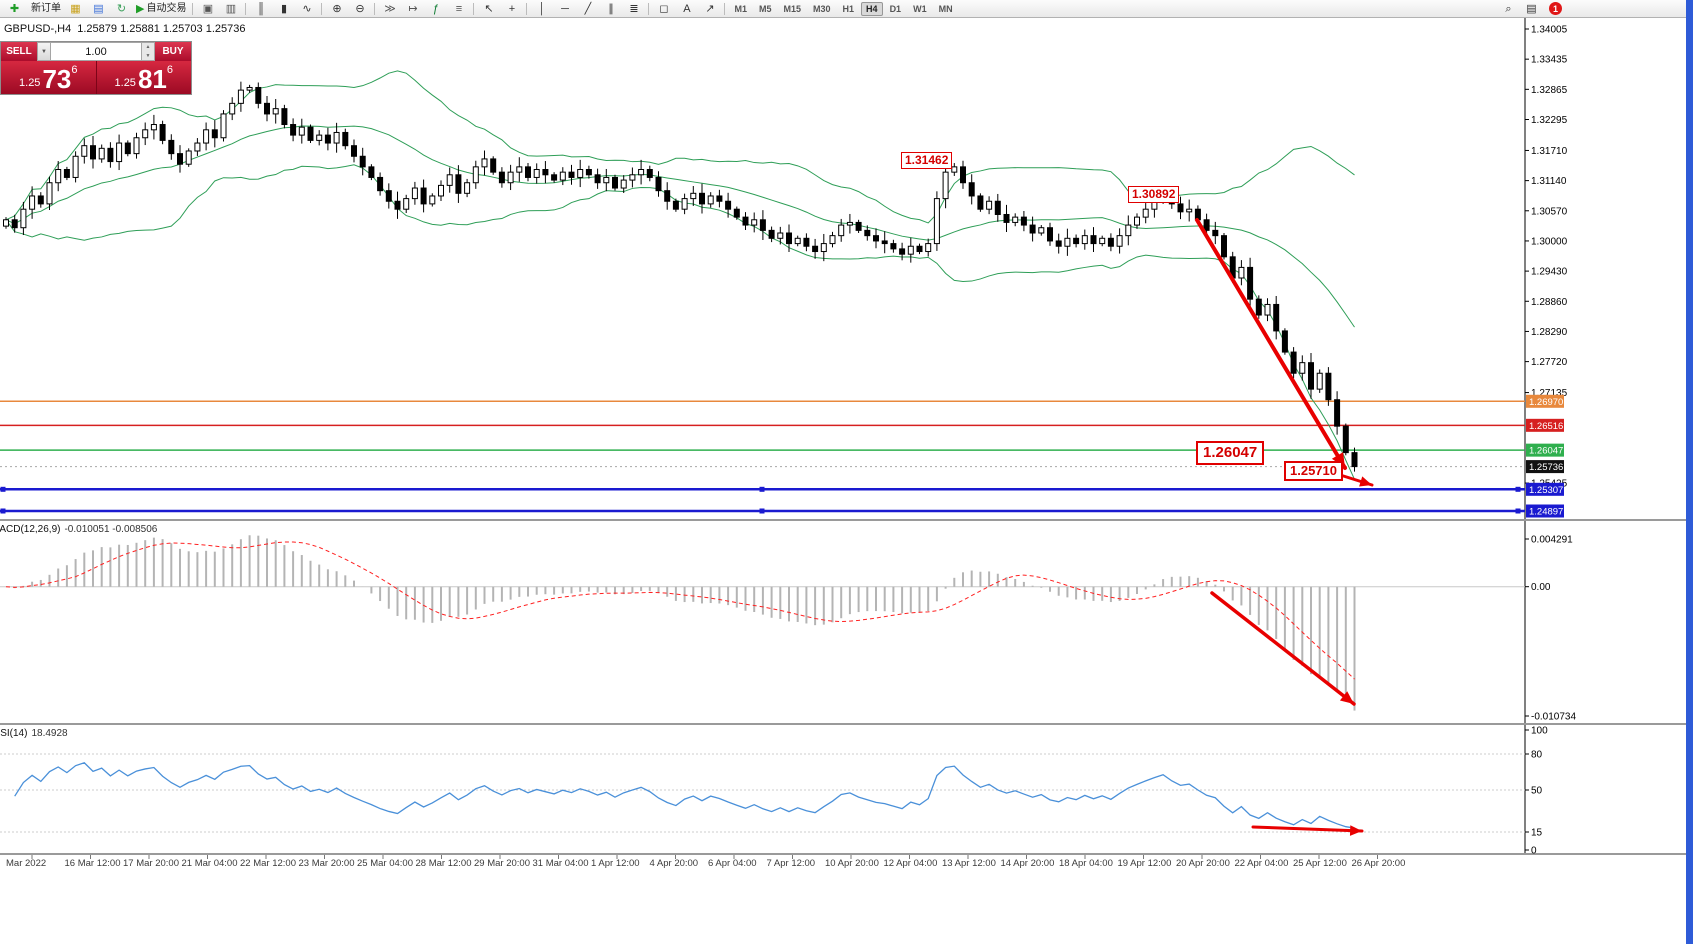 The image size is (1693, 944). Describe the element at coordinates (822, 8) in the screenshot. I see `timeframe-m30-button: M30` at that location.